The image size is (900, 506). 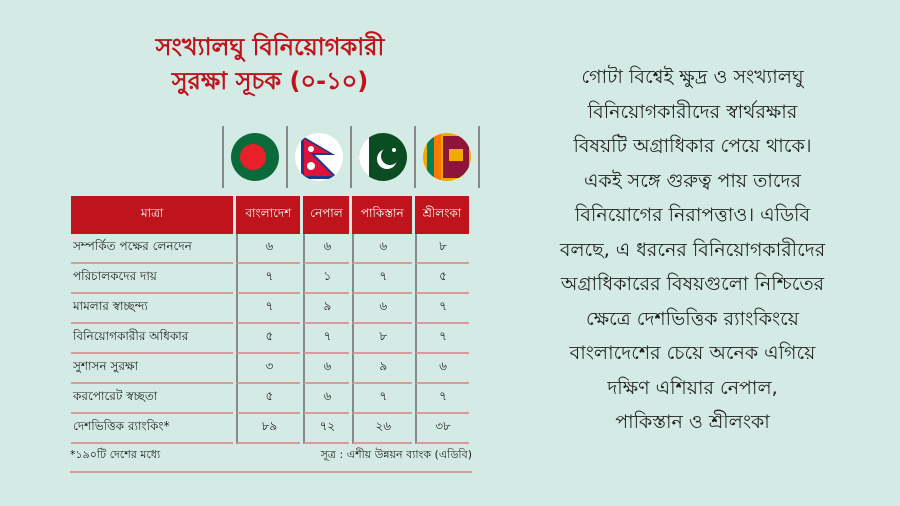 I want to click on row-label: বিনিয়োগকারীর অধিকার, so click(x=152, y=339).